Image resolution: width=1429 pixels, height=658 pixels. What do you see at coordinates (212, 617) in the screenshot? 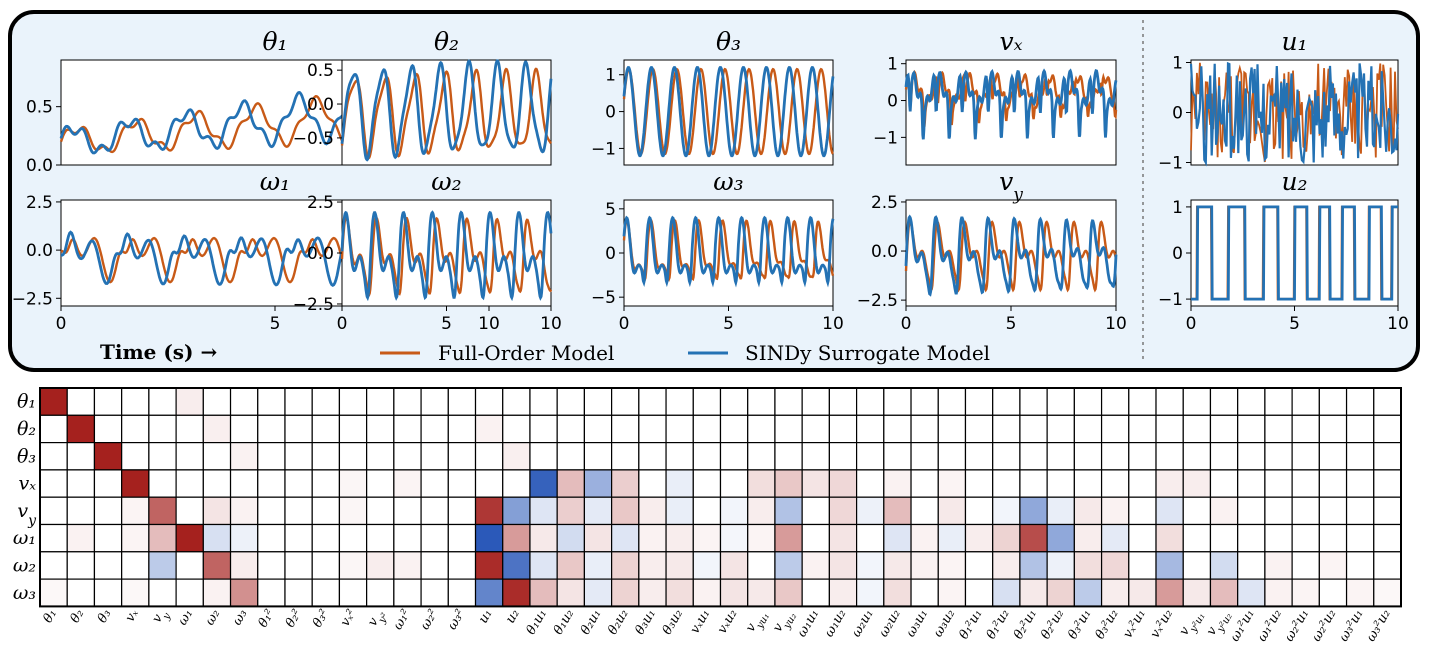
I see `heat-col-label: ω₂` at bounding box center [212, 617].